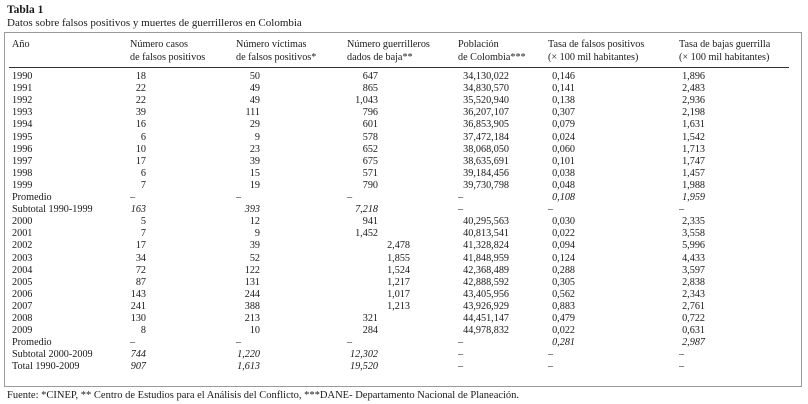 Image resolution: width=808 pixels, height=404 pixels. Describe the element at coordinates (563, 185) in the screenshot. I see `cell-tasa-fp: 0,048` at that location.